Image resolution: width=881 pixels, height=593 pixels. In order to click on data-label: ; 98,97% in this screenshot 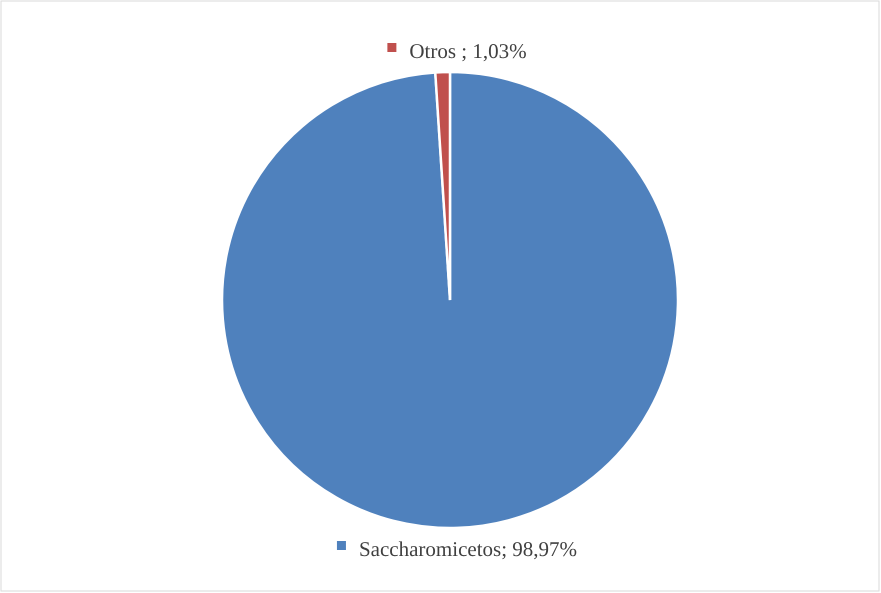, I will do `click(539, 549)`.